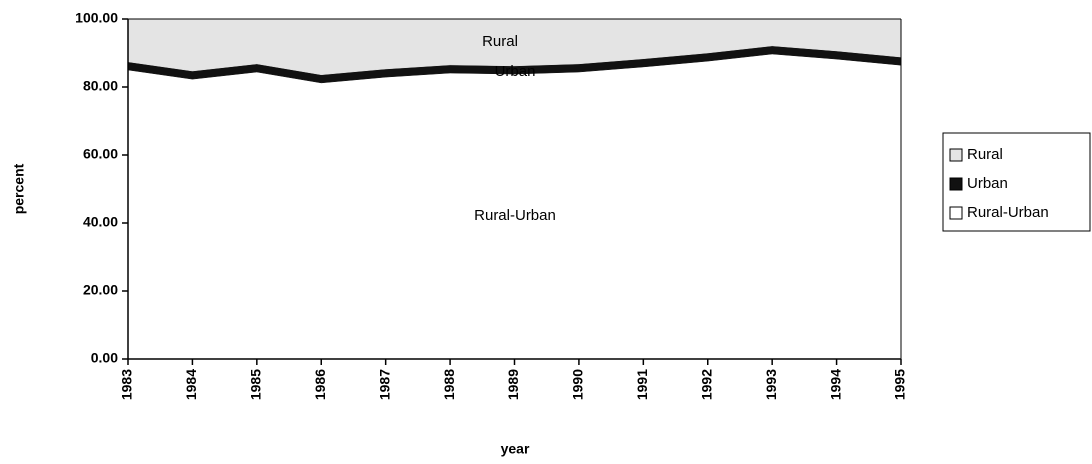 The width and height of the screenshot is (1092, 464). What do you see at coordinates (642, 384) in the screenshot?
I see `x-tick-label: 1991` at bounding box center [642, 384].